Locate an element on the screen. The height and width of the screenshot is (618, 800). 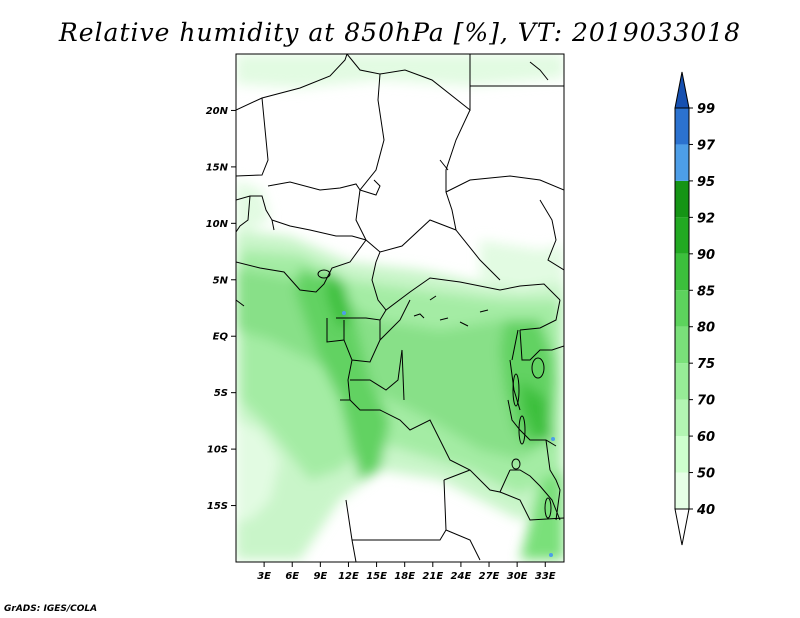
lon-tick-label: 30E is located at coordinates (517, 576).